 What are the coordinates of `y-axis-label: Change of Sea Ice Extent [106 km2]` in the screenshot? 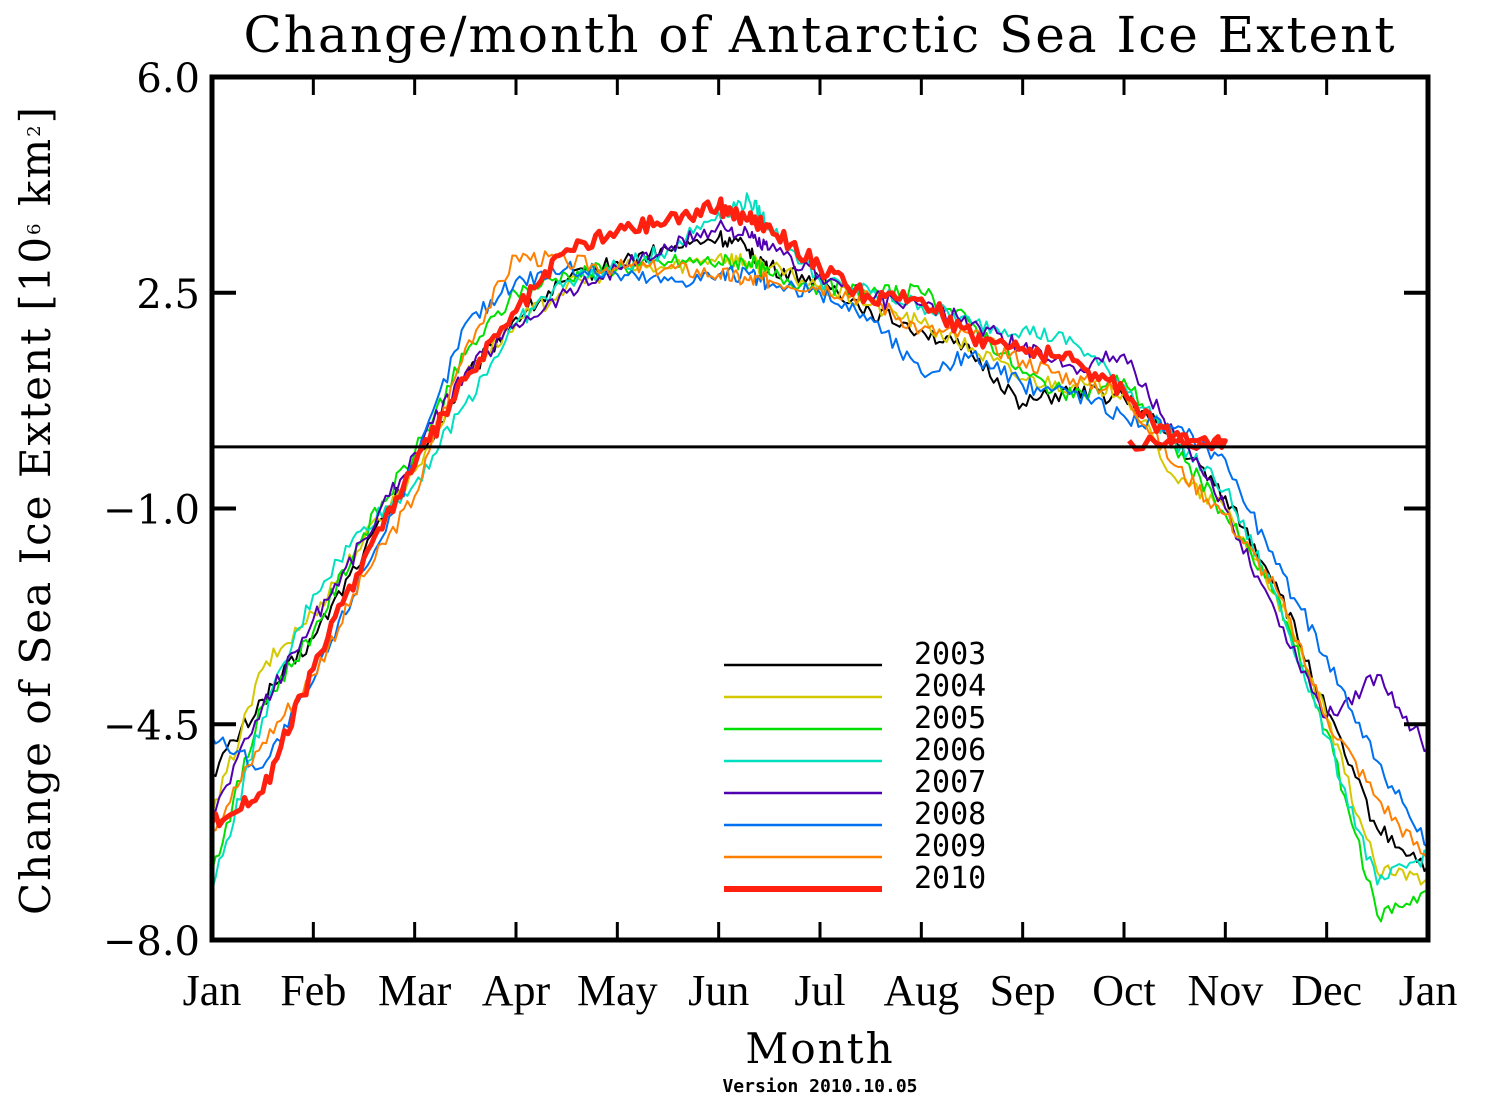 It's located at (35, 510).